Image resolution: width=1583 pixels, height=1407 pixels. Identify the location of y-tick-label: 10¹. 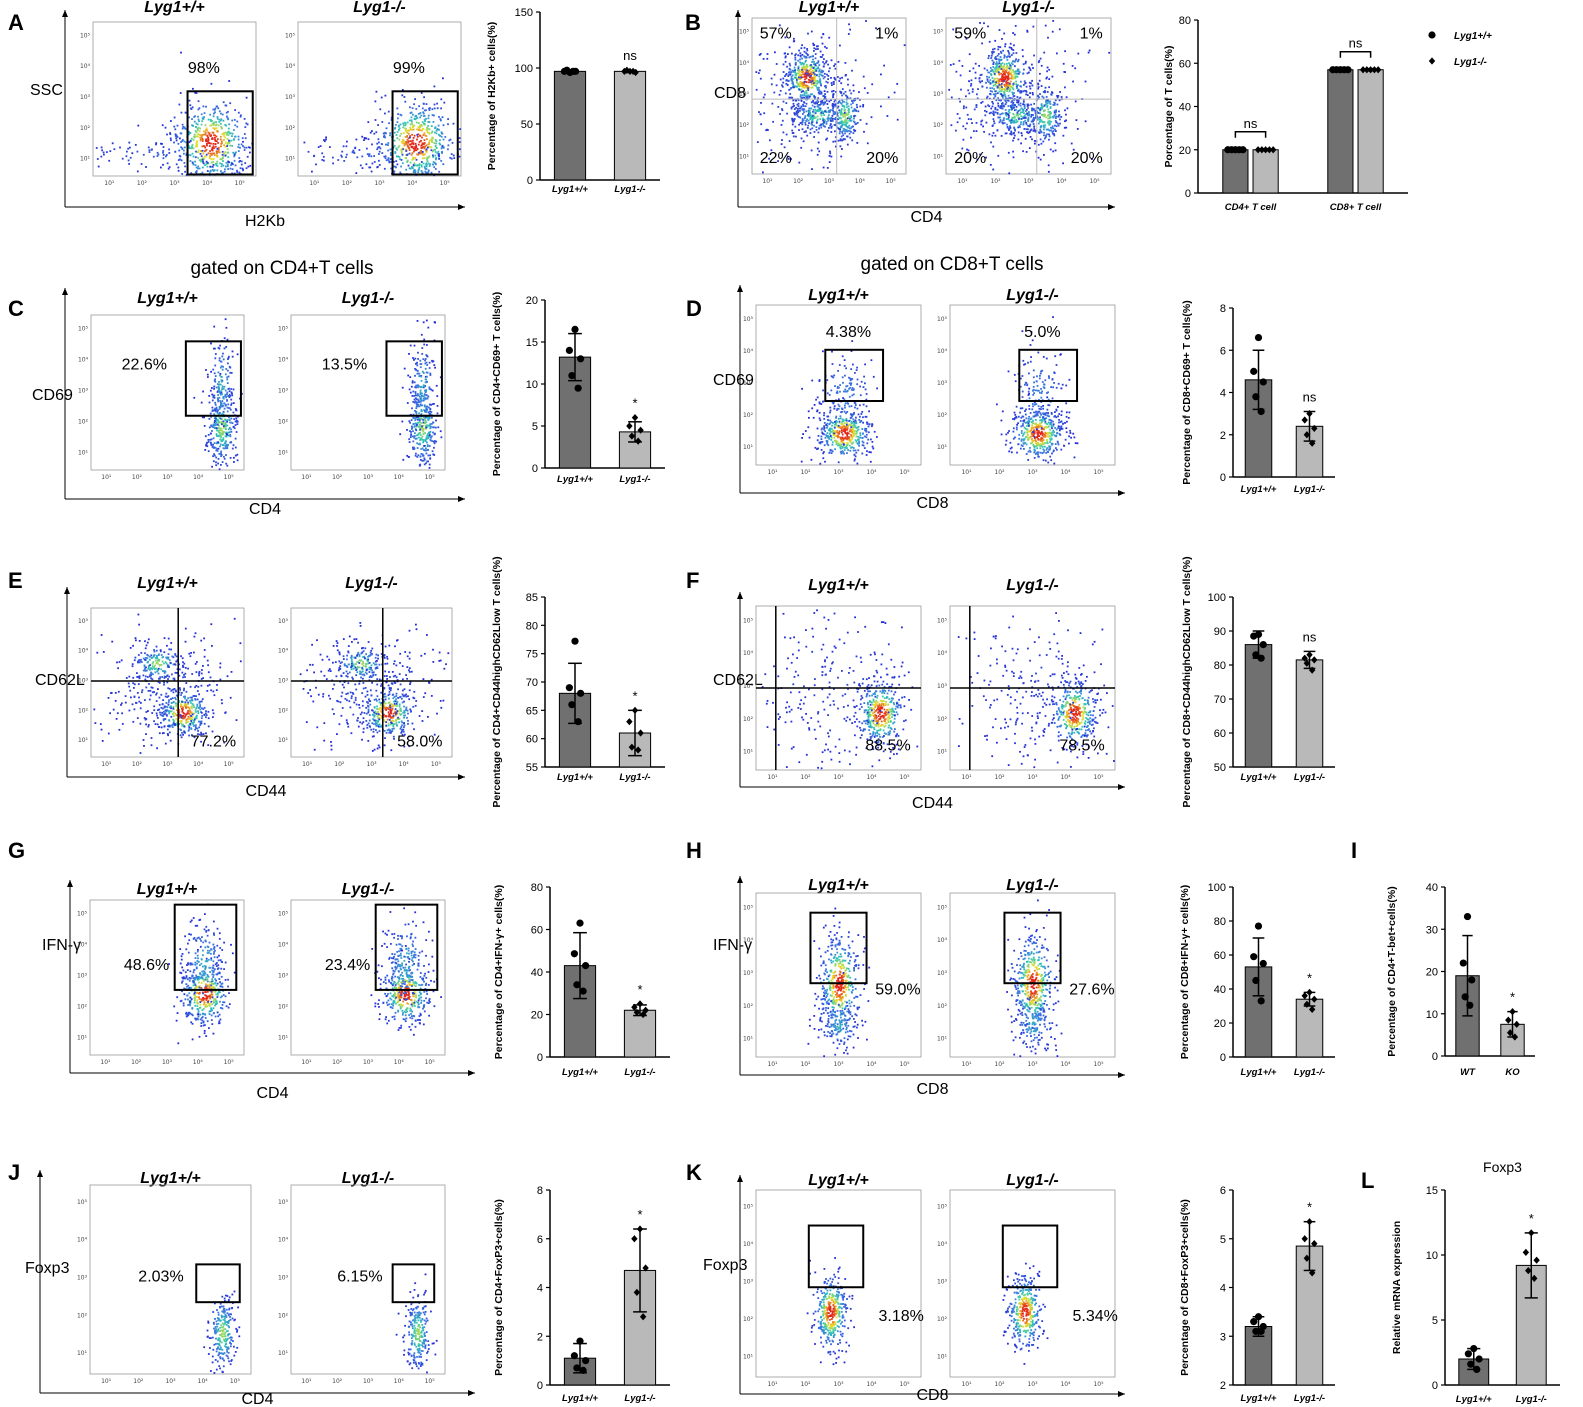
(744, 156).